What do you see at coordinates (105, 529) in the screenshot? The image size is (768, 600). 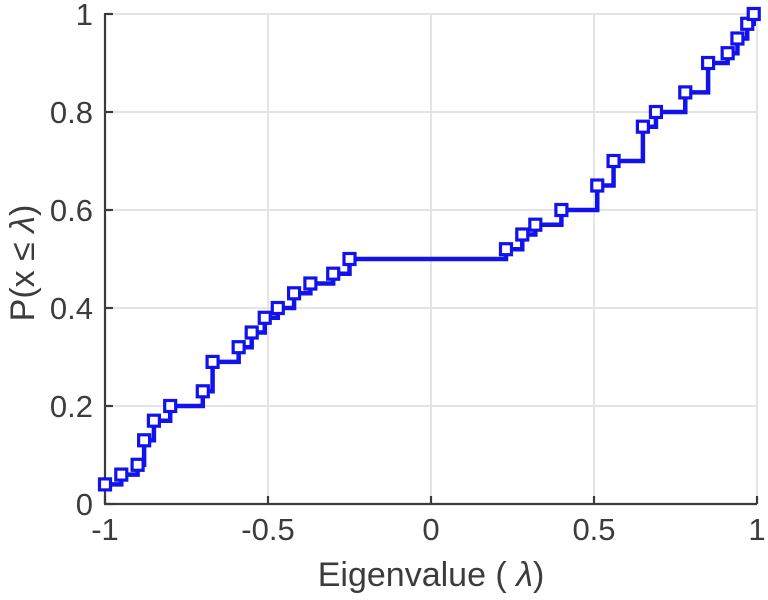 I see `x-tick-label: -1` at bounding box center [105, 529].